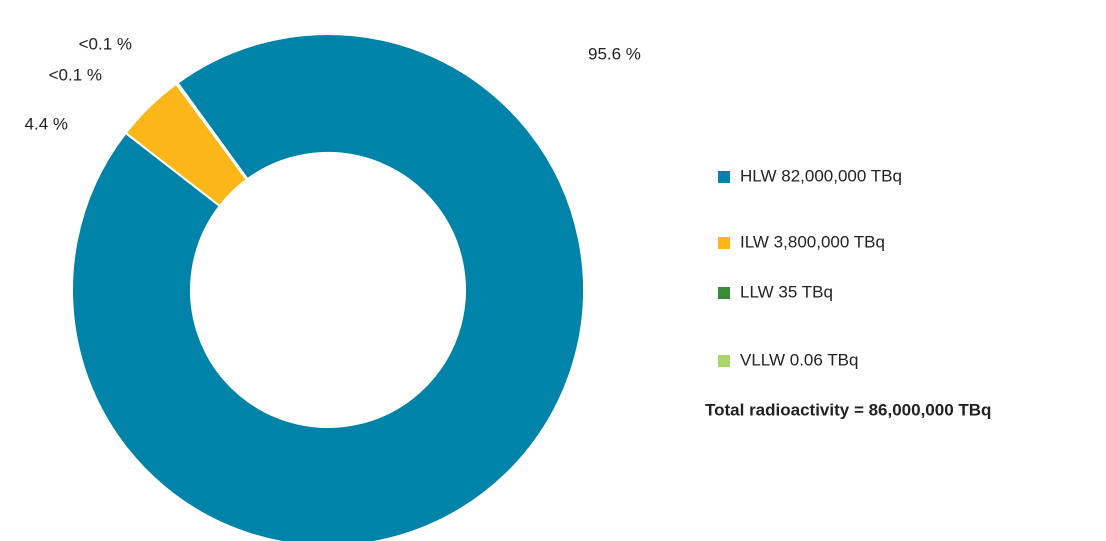 The width and height of the screenshot is (1106, 541). I want to click on slice-label: 4.4 %, so click(46, 123).